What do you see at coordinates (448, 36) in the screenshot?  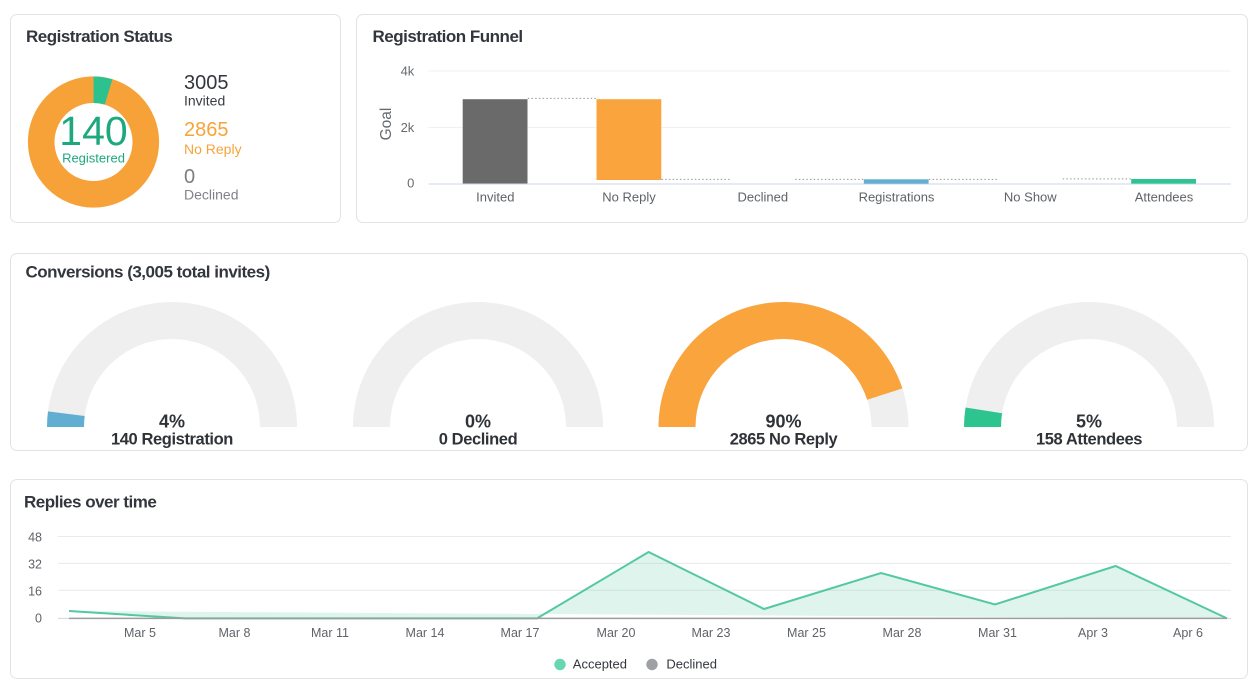 I see `svg-text: Registration Funnel` at bounding box center [448, 36].